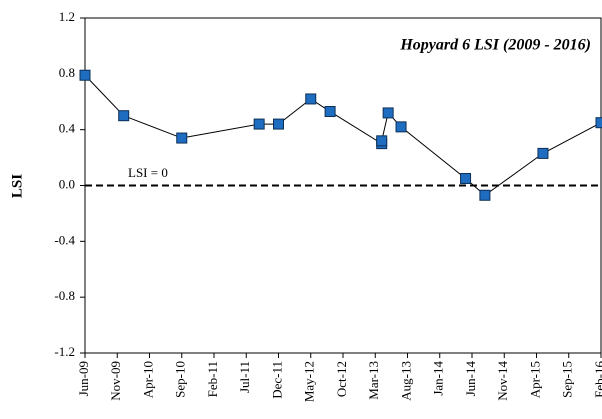 Image resolution: width=602 pixels, height=419 pixels. Describe the element at coordinates (147, 379) in the screenshot. I see `x-tick-label: Apr-10` at that location.